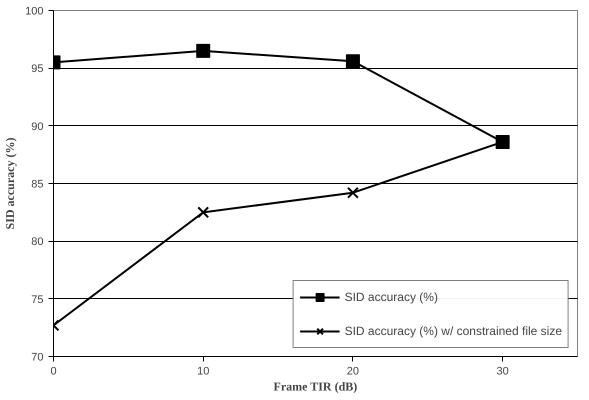  Describe the element at coordinates (53, 372) in the screenshot. I see `x-tick-label: 0` at that location.